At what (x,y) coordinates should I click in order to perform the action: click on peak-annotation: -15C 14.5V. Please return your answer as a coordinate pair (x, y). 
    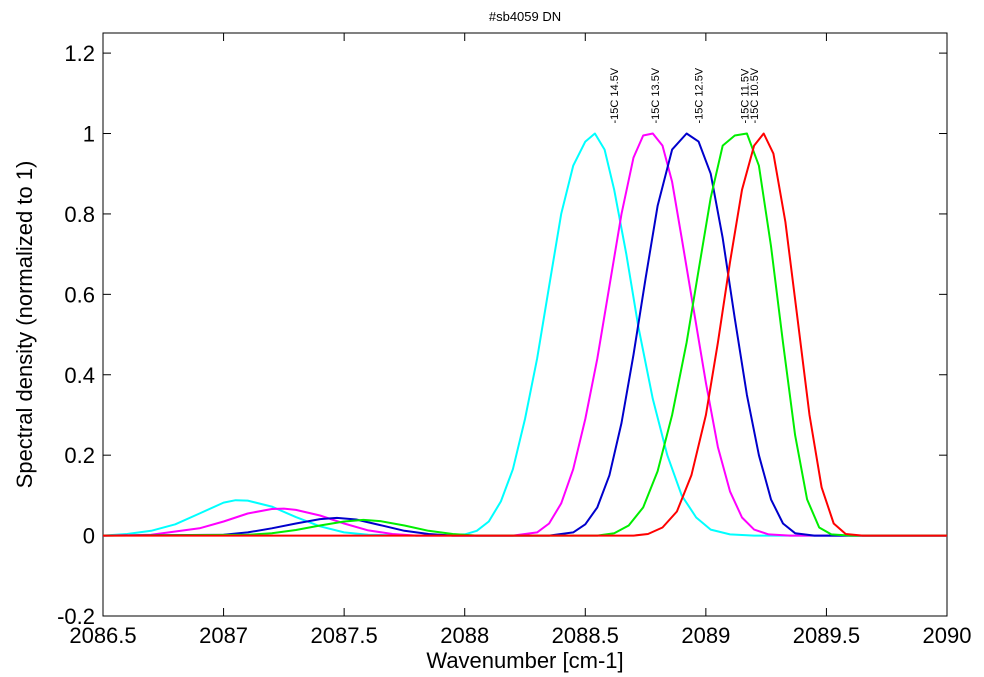
    Looking at the image, I should click on (615, 95).